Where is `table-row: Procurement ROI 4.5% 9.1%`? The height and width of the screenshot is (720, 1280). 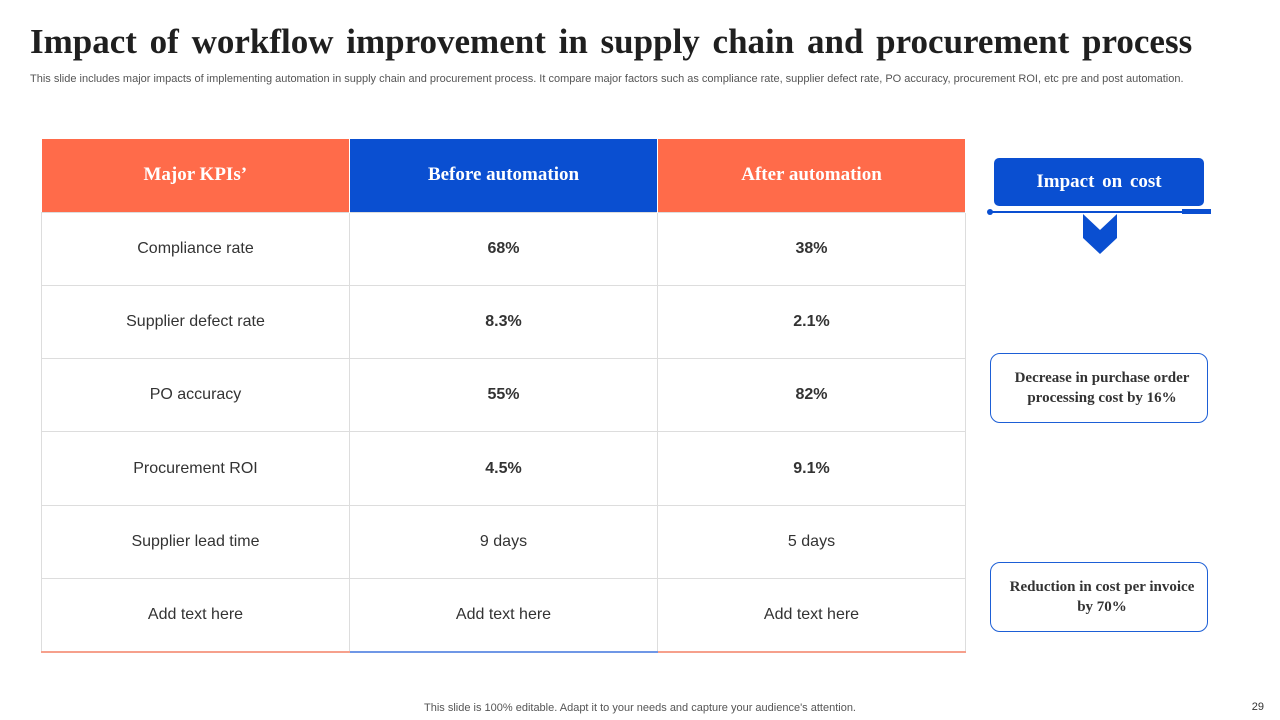 table-row: Procurement ROI 4.5% 9.1% is located at coordinates (503, 468).